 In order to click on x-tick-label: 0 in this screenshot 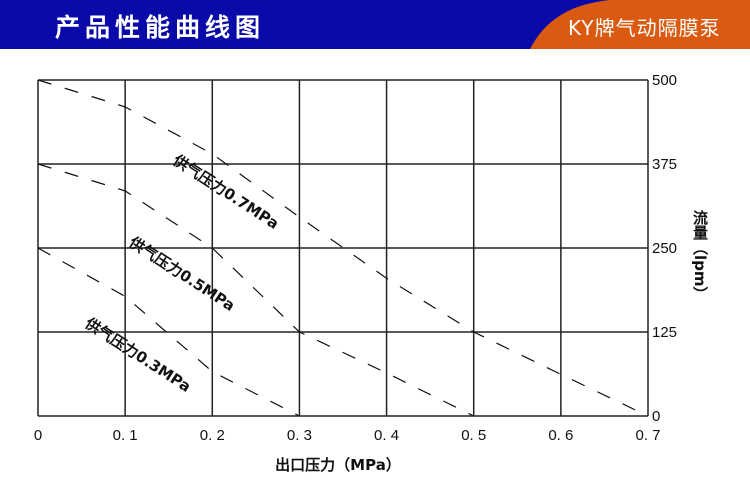, I will do `click(38, 435)`.